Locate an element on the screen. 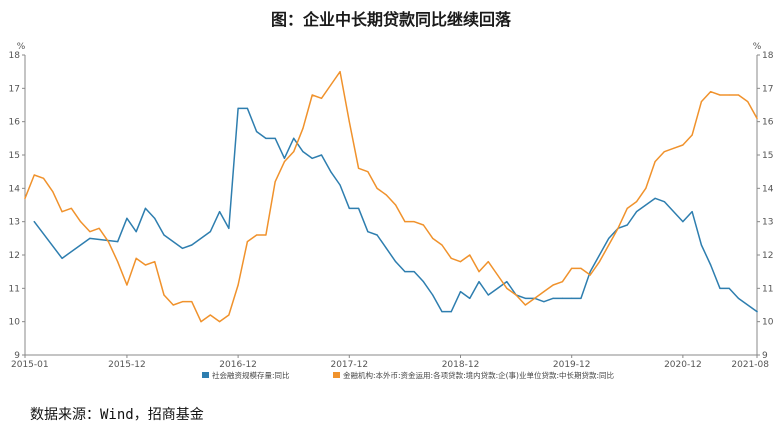 This screenshot has width=782, height=433. x-tick-label: 2021-08 is located at coordinates (750, 365).